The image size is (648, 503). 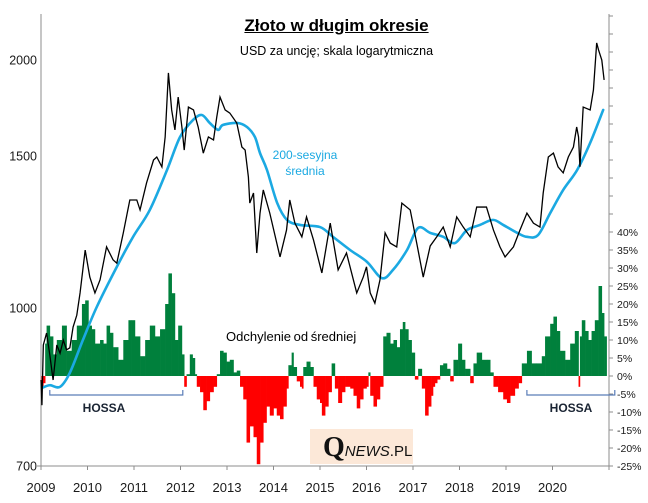 What do you see at coordinates (87, 487) in the screenshot?
I see `x-tick-label: 2010` at bounding box center [87, 487].